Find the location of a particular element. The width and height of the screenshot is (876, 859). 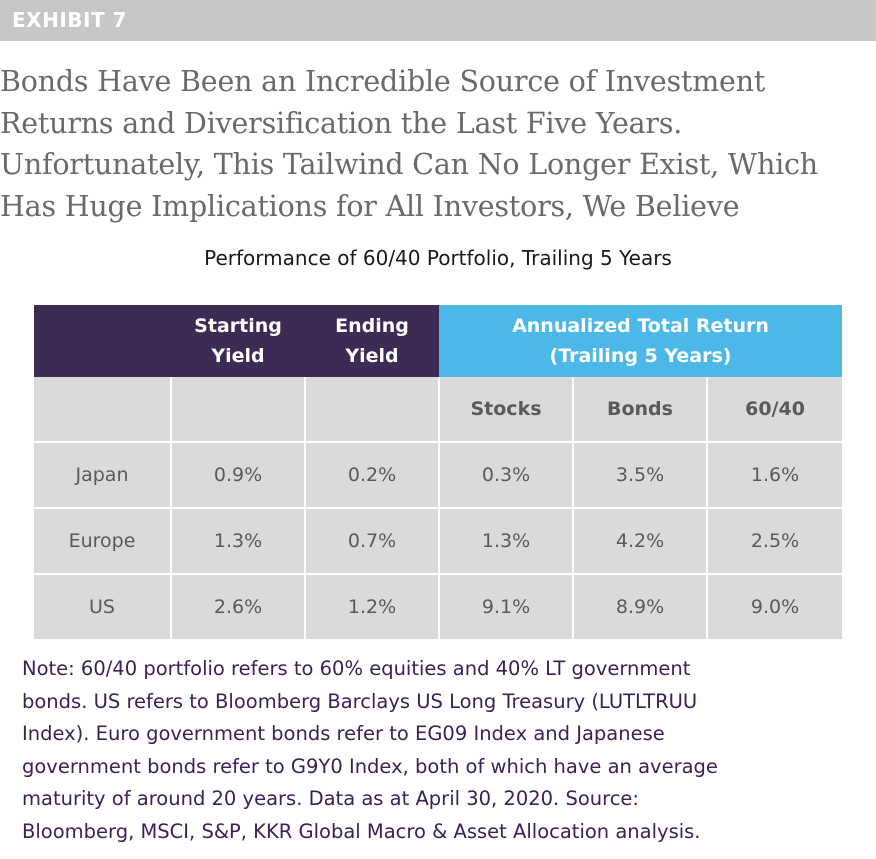

header-region-cell is located at coordinates (102, 341).